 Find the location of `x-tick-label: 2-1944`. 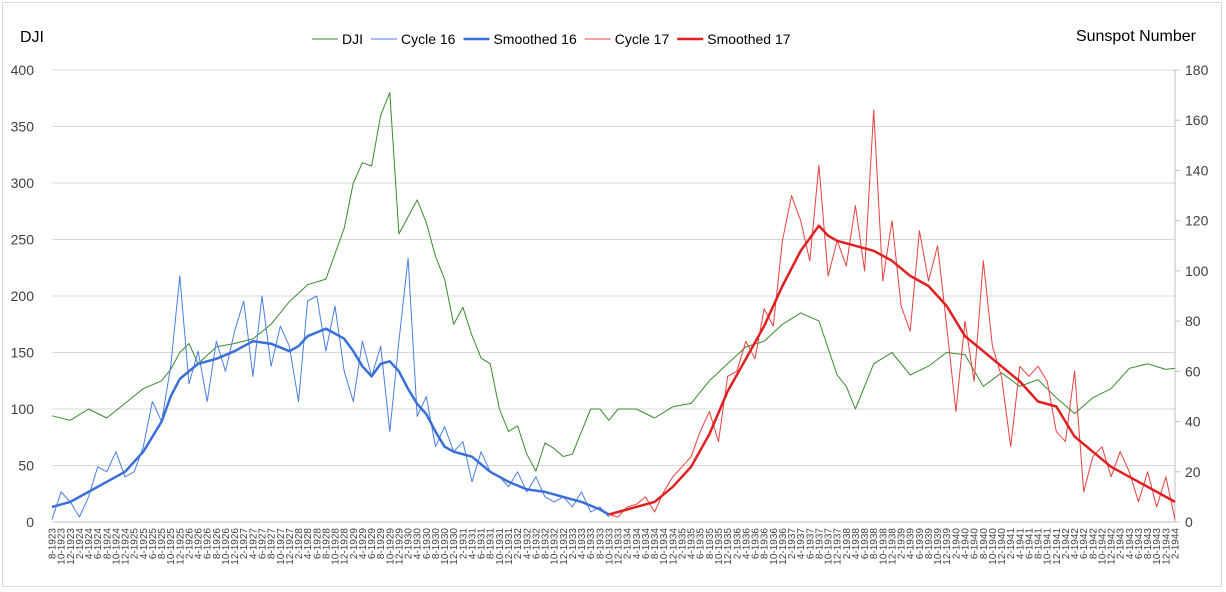

x-tick-label: 2-1944 is located at coordinates (1176, 544).